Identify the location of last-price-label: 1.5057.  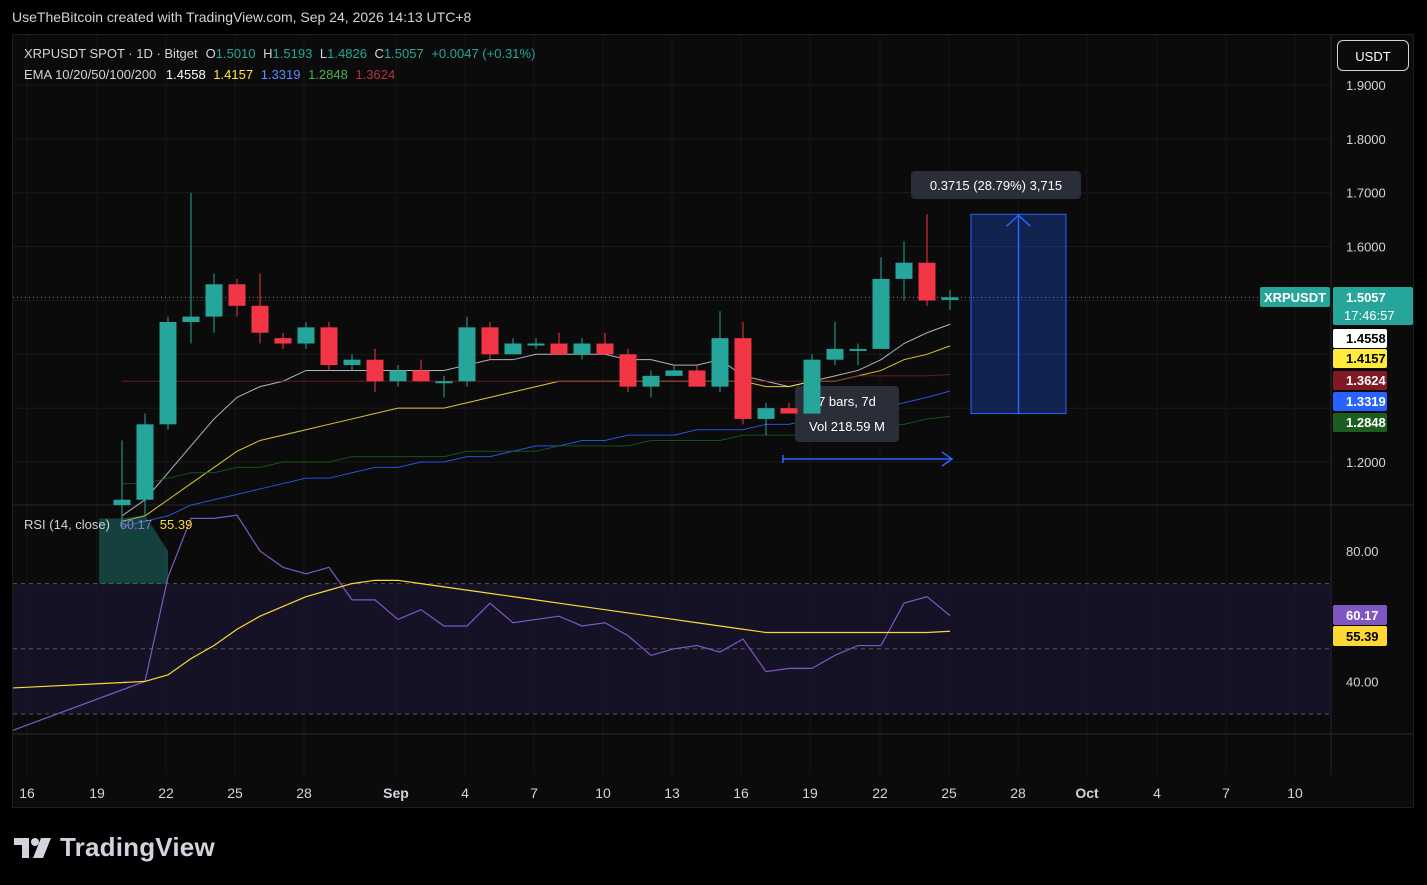
(1366, 297).